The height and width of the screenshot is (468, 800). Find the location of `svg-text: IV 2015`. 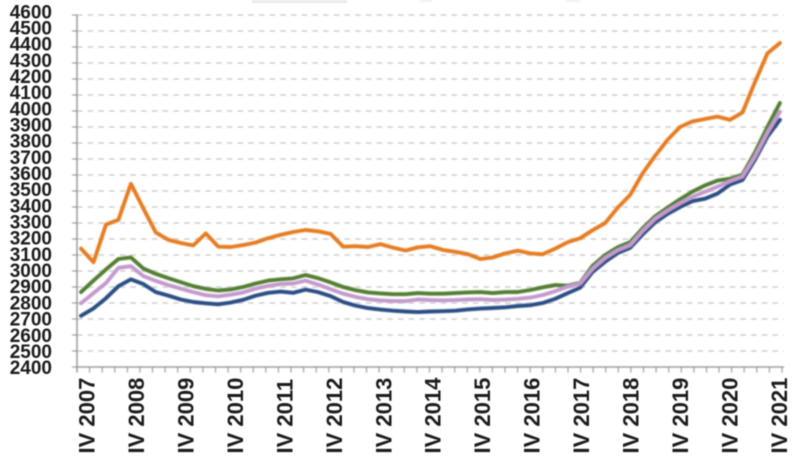

svg-text: IV 2015 is located at coordinates (482, 416).